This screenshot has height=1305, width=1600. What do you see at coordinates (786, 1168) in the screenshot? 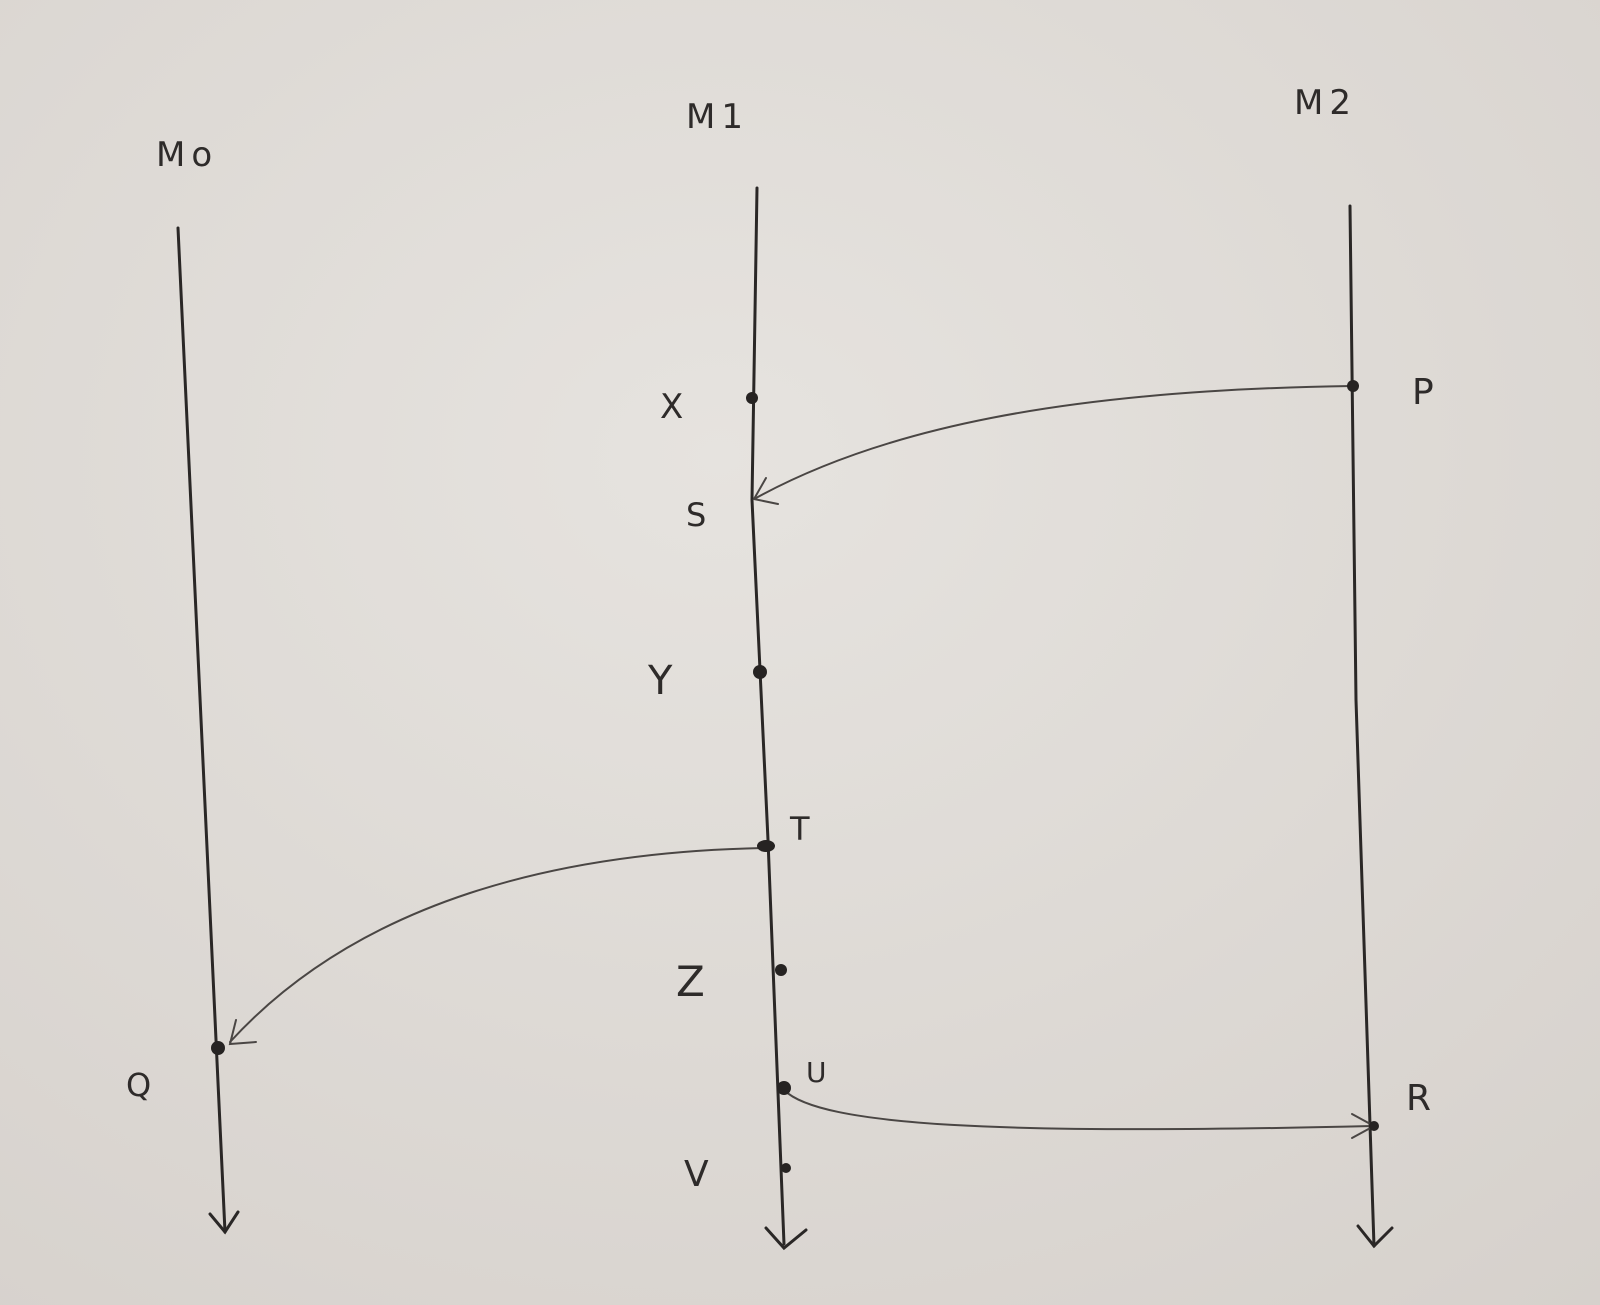
I see `event-dot-v` at bounding box center [786, 1168].